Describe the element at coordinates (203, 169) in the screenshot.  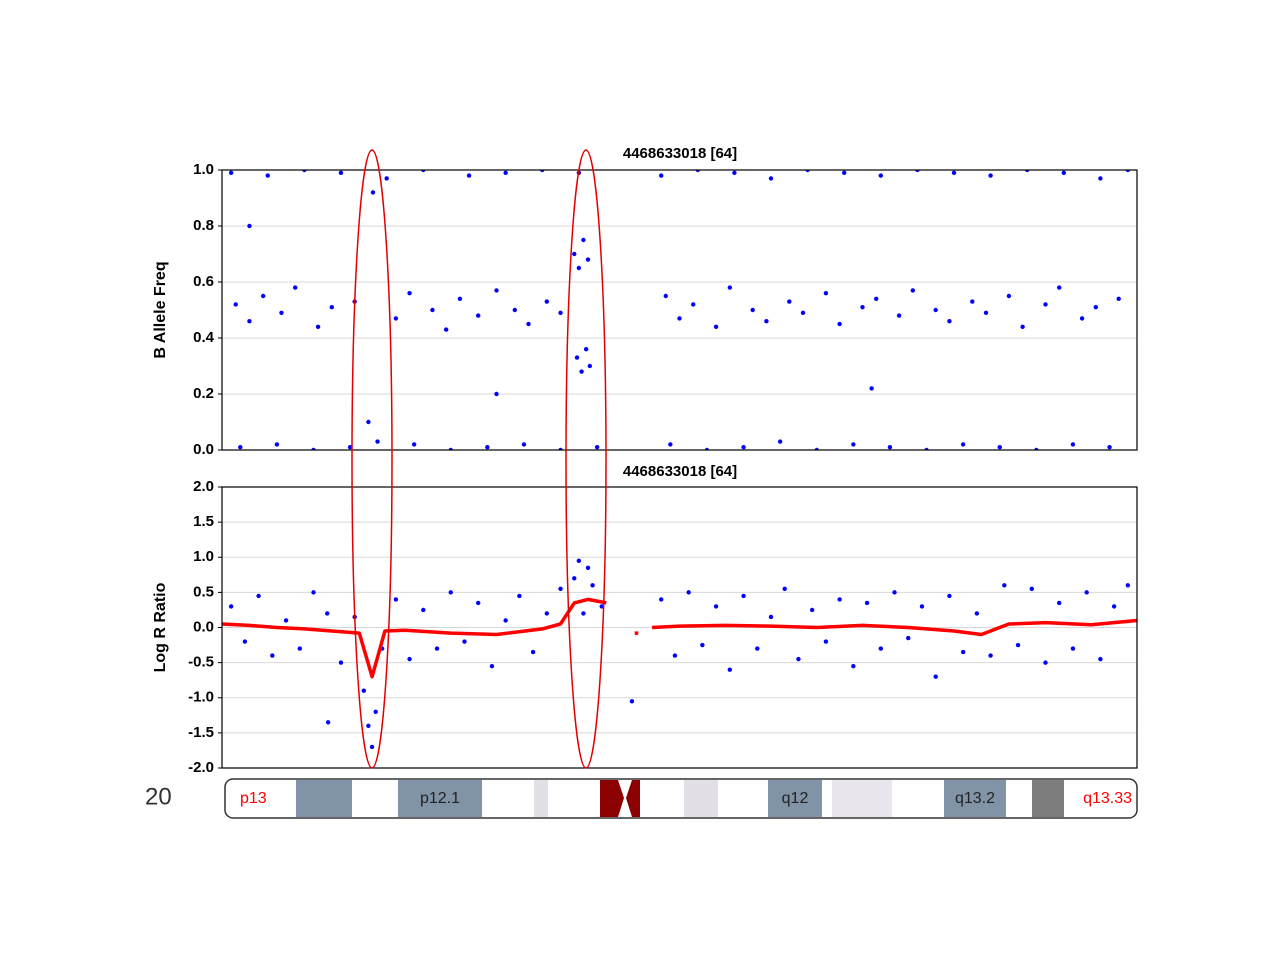
I see `y-tick-label: 1.0` at that location.